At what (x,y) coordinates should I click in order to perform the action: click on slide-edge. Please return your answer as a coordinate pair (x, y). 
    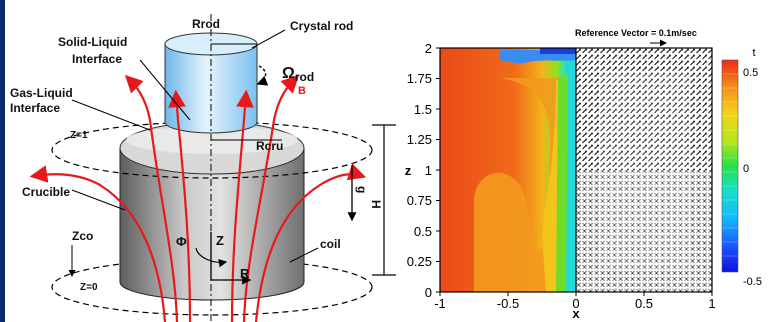
    Looking at the image, I should click on (2, 161).